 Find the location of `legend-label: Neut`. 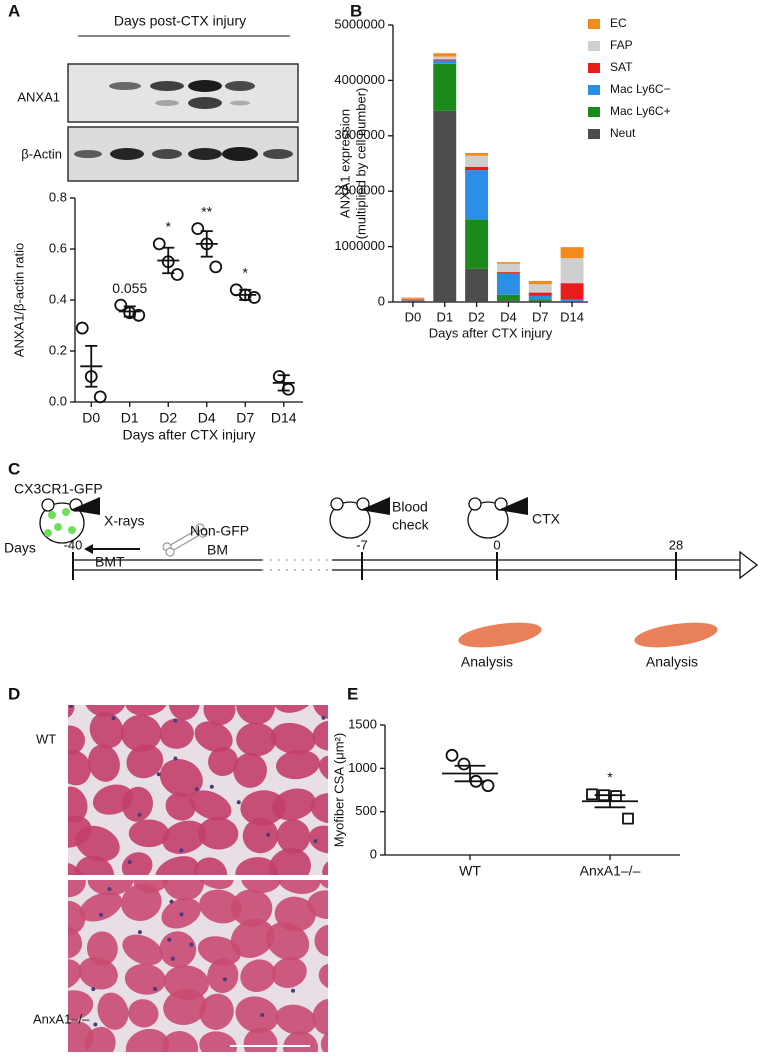

legend-label: Neut is located at coordinates (623, 133).